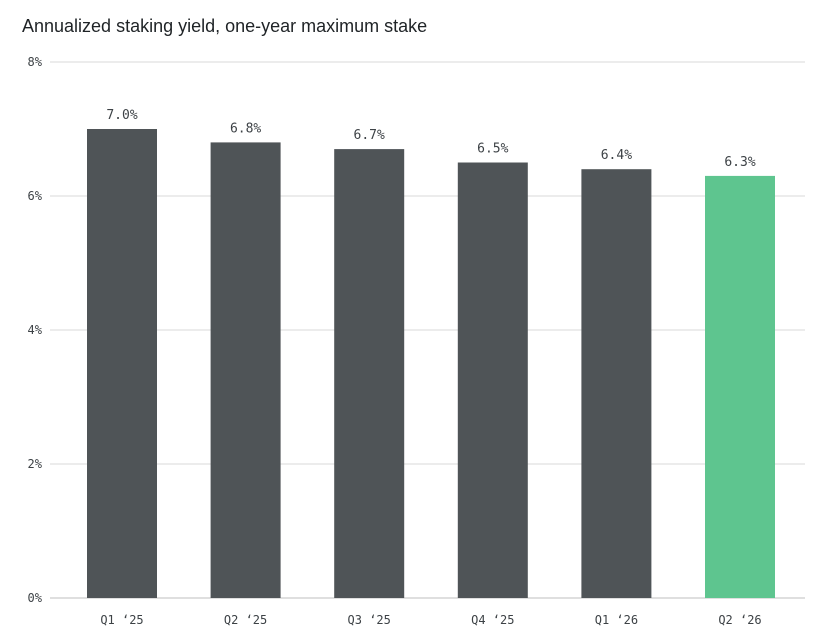  I want to click on y-tick-label: 4%, so click(35, 330).